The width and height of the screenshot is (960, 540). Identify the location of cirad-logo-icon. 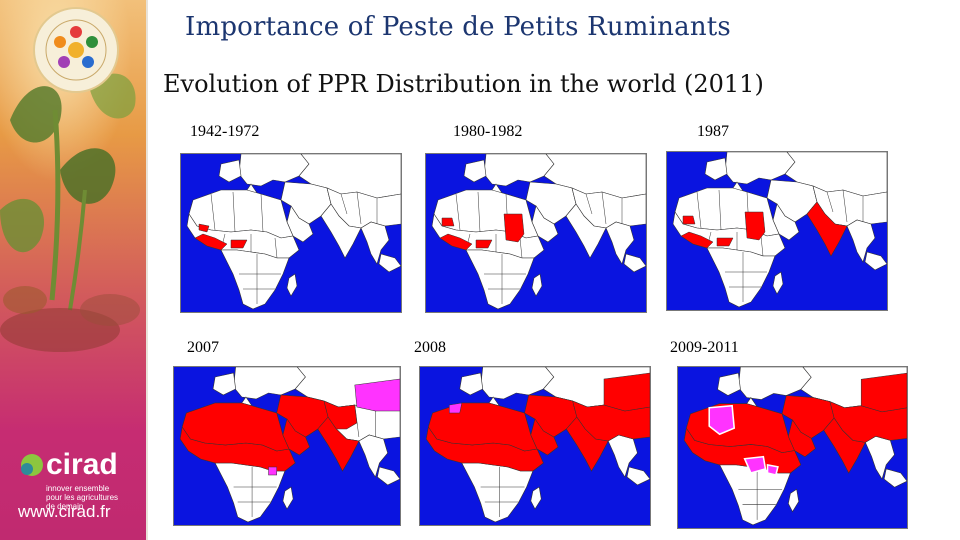
(32, 465).